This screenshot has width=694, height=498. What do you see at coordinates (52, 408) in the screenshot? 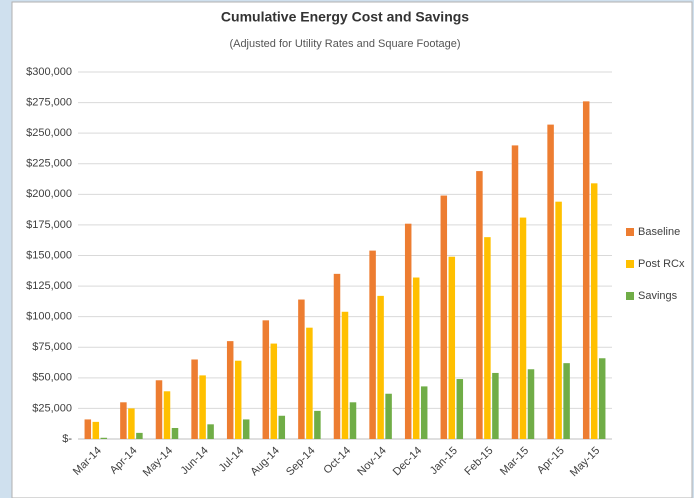
I see `y-tick-label: $25,000` at bounding box center [52, 408].